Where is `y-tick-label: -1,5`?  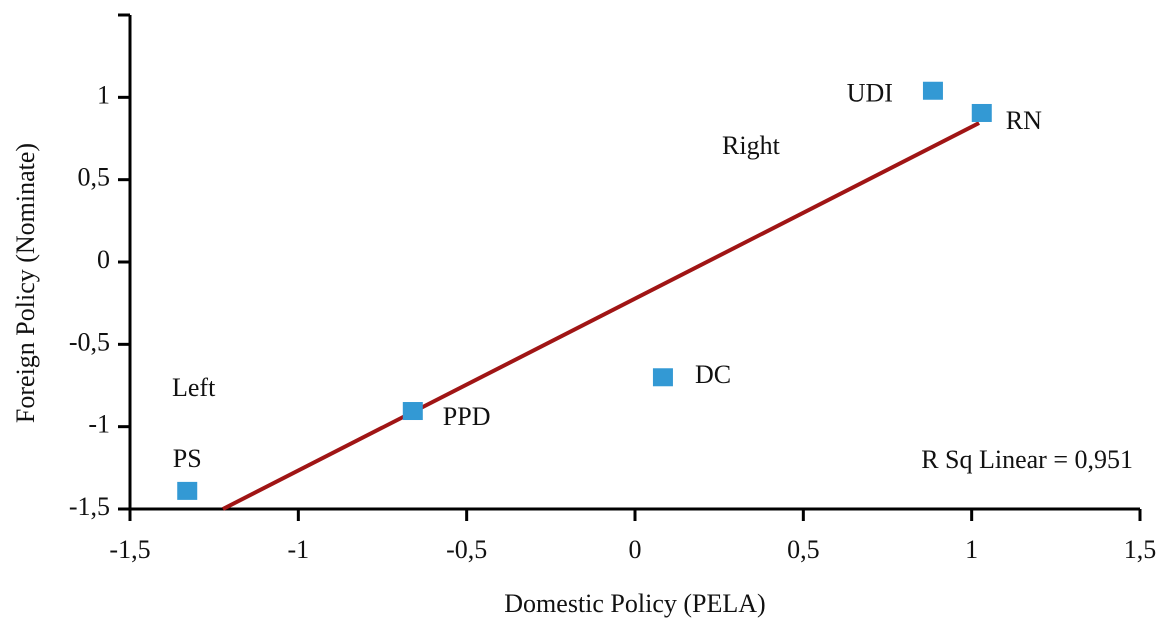
y-tick-label: -1,5 is located at coordinates (89, 506).